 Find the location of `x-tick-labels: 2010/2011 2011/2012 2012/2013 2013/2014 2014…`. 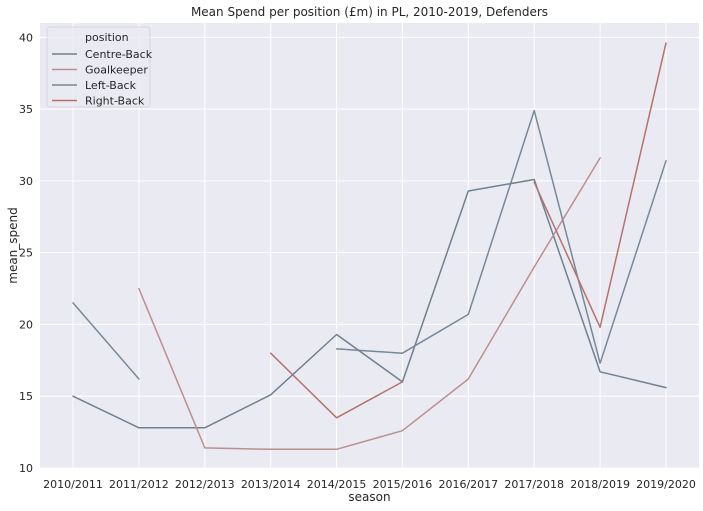

x-tick-labels: 2010/2011 2011/2012 2012/2013 2013/2014 2014… is located at coordinates (369, 484).